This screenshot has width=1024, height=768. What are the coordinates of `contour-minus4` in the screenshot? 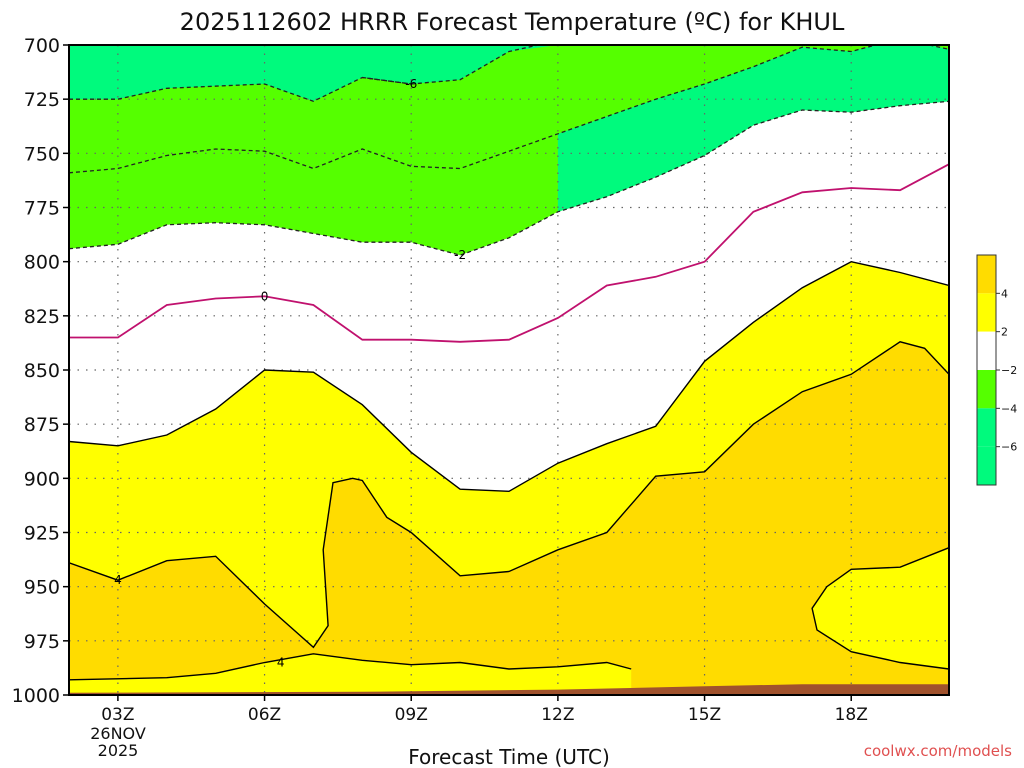 It's located at (509, 109).